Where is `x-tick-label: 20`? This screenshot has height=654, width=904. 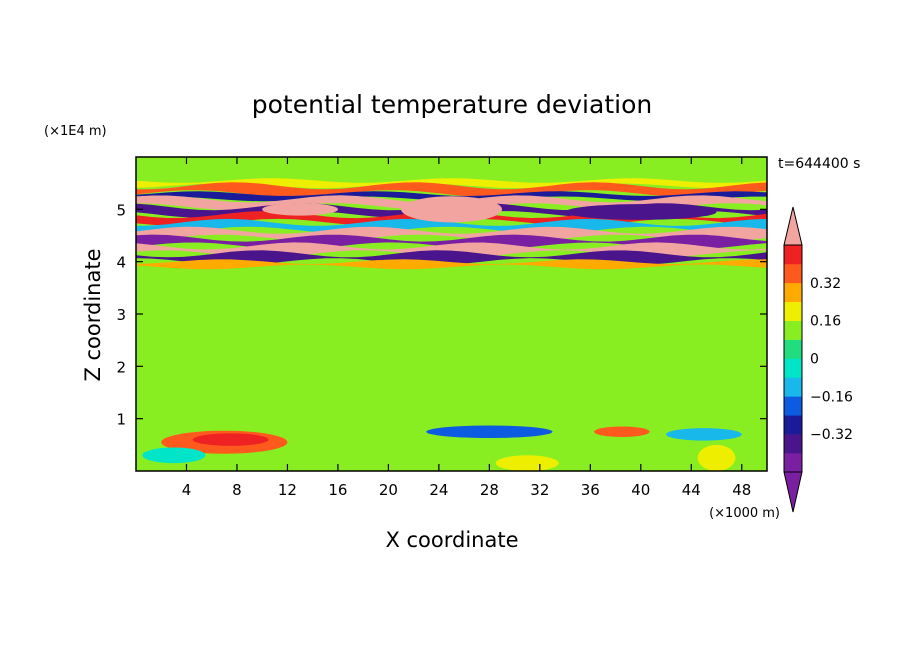
x-tick-label: 20 is located at coordinates (388, 490).